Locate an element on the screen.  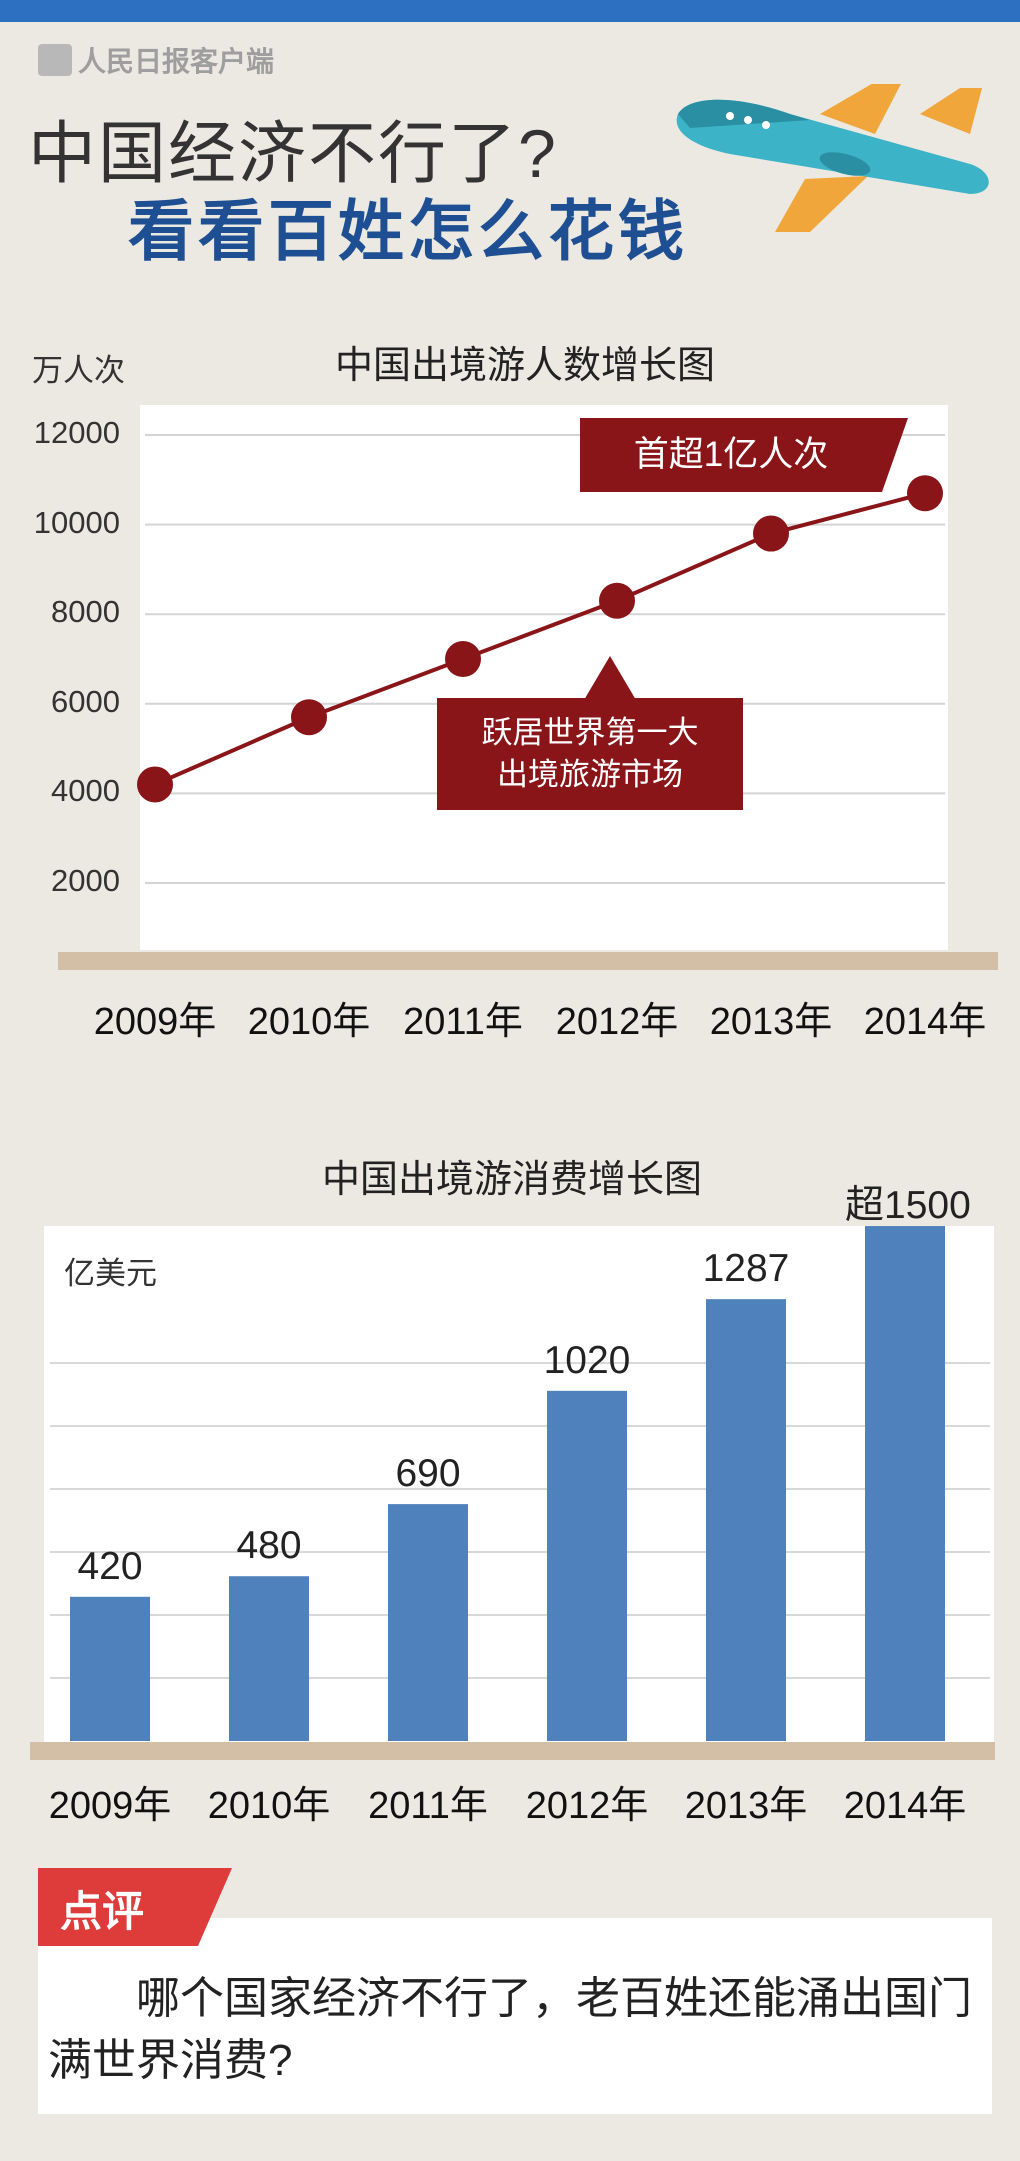
callout-line-2: 出境旅游市场 is located at coordinates (590, 774).